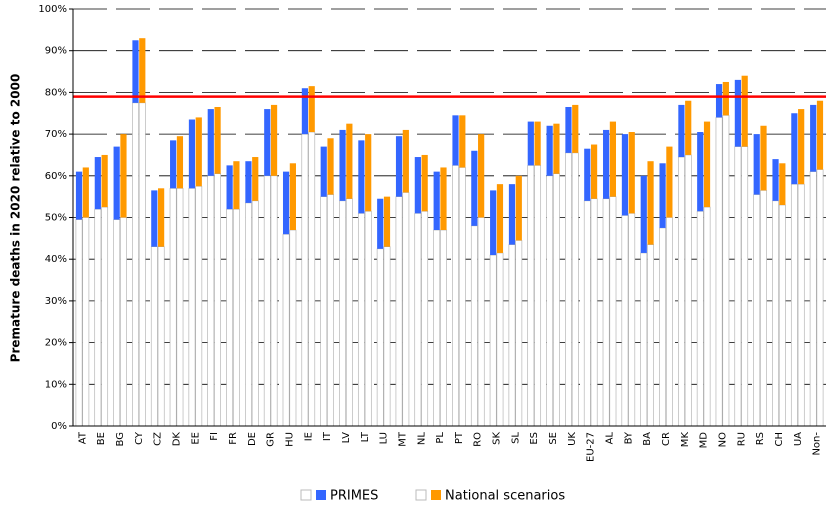 Image resolution: width=833 pixels, height=508 pixels. Describe the element at coordinates (704, 440) in the screenshot. I see `x-tick-label: MD` at that location.